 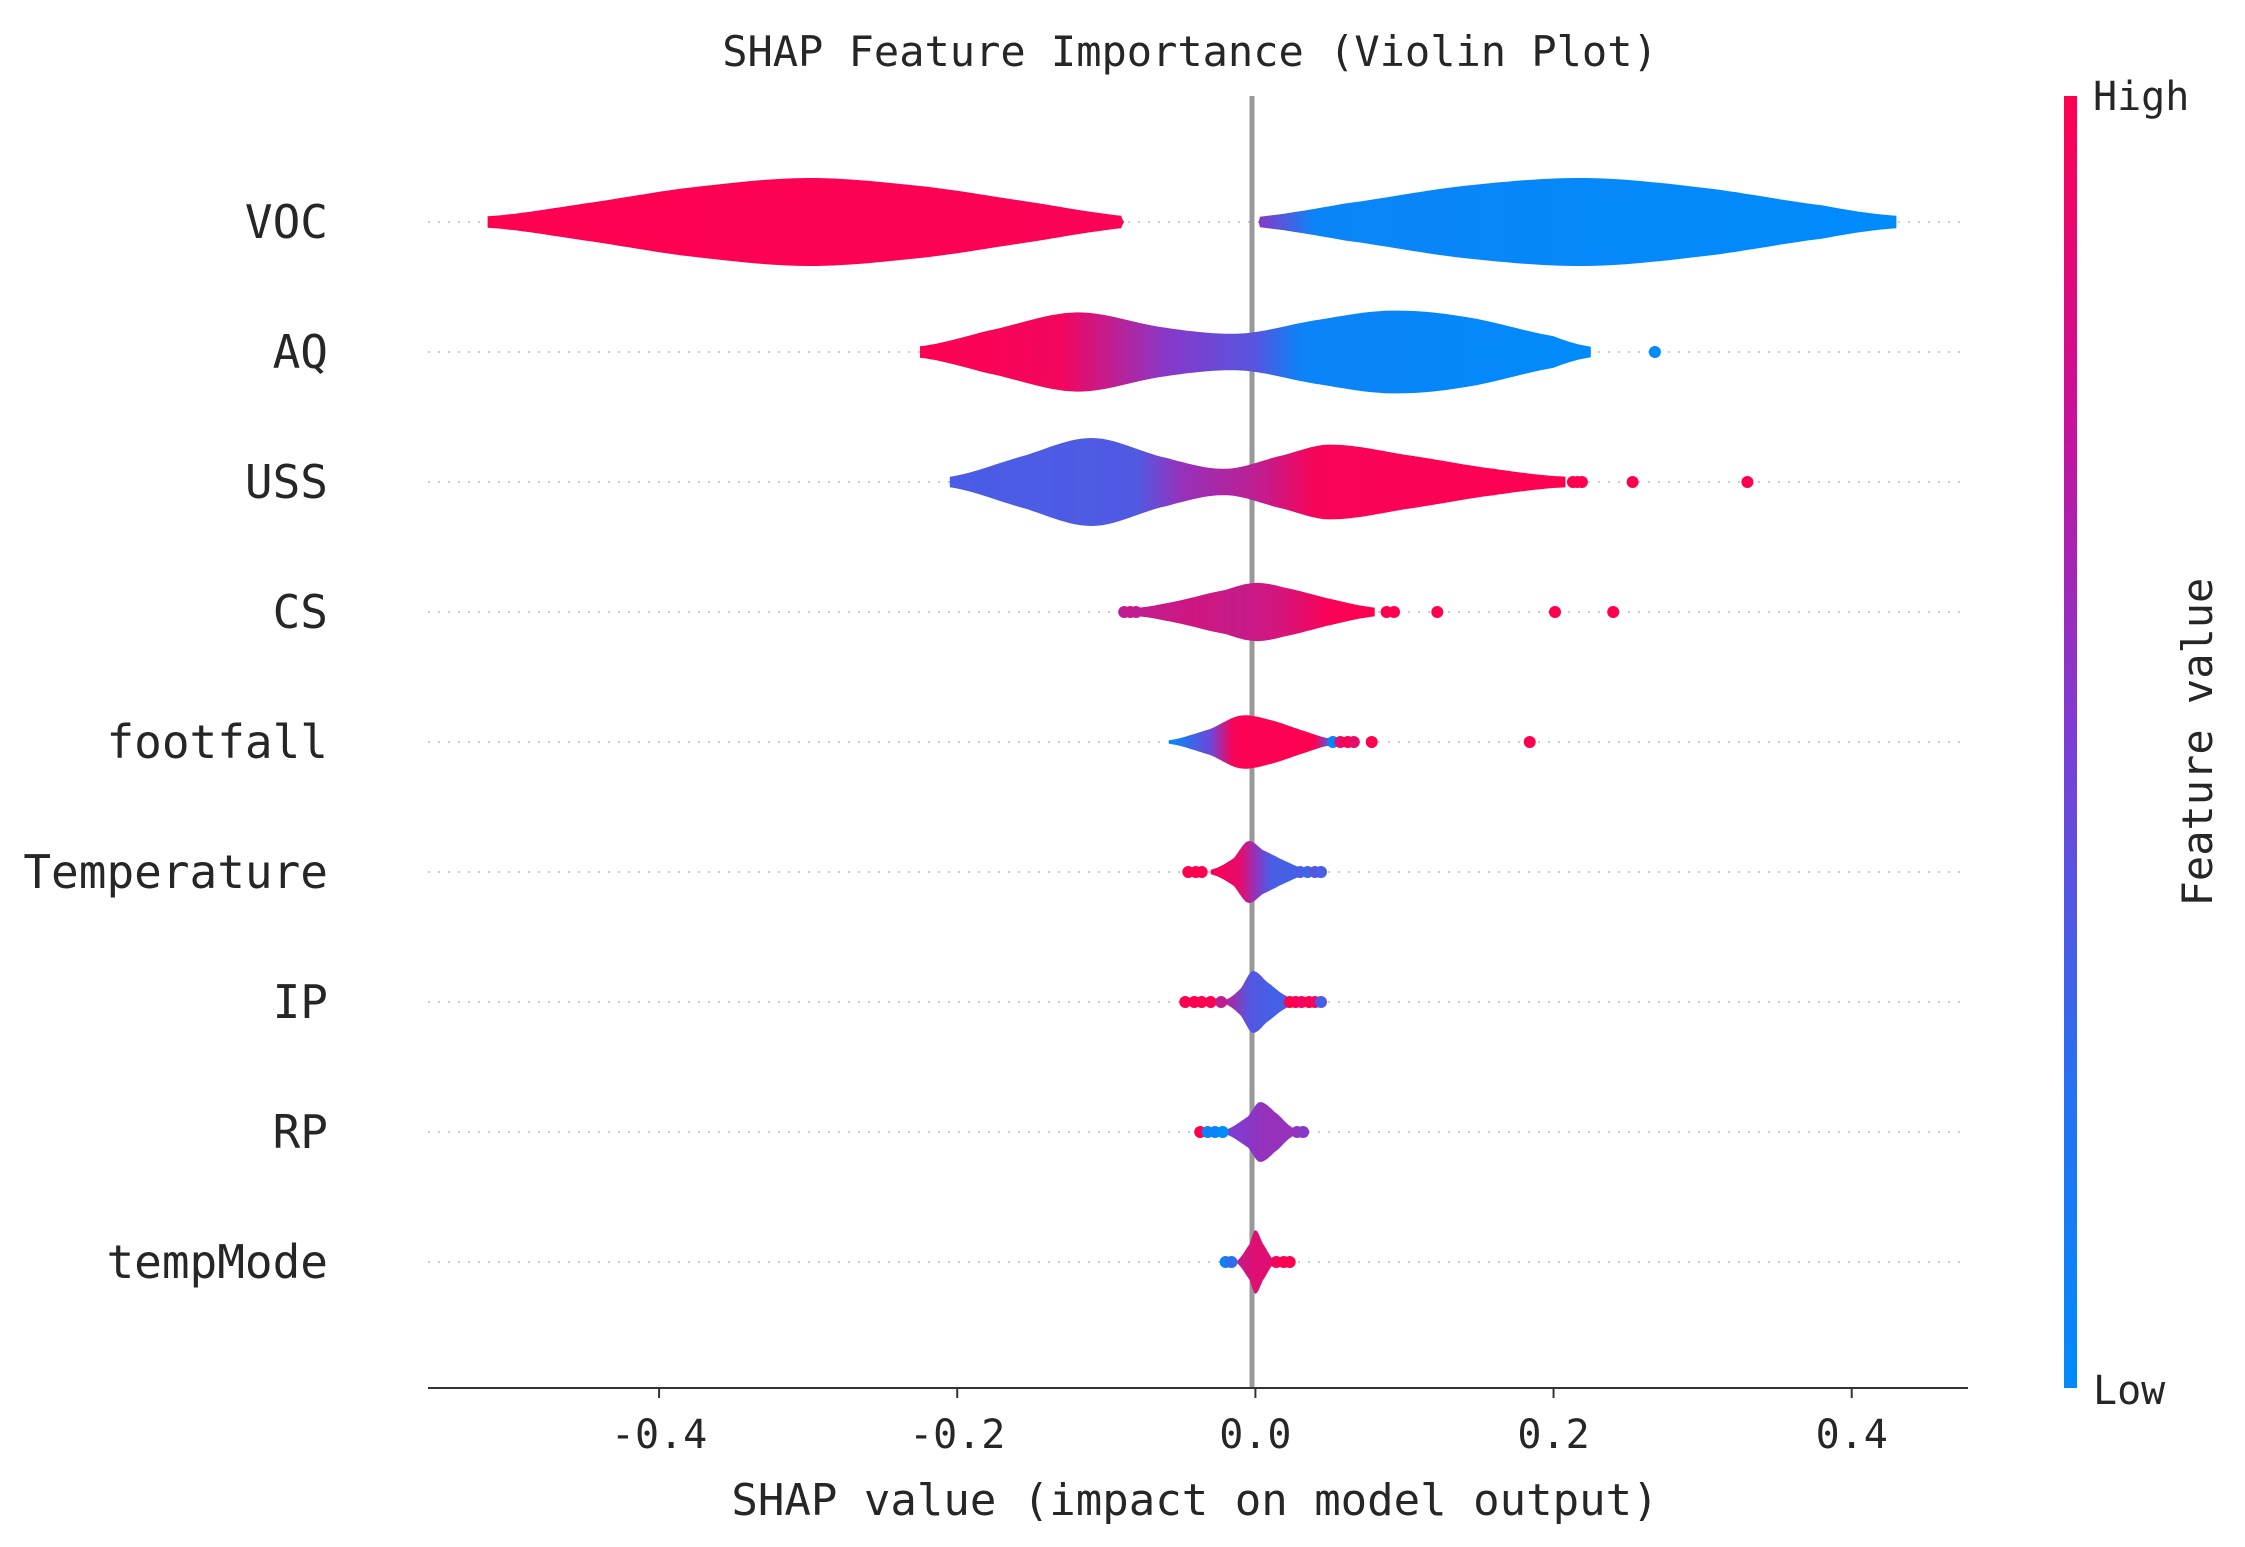 I want to click on x-axis-title: SHAP value (impact on model output), so click(x=1194, y=1500).